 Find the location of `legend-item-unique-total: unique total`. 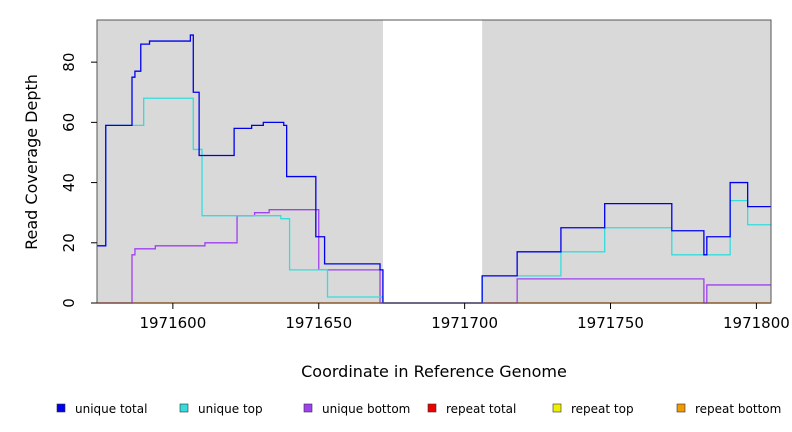

legend-item-unique-total: unique total is located at coordinates (101, 409).